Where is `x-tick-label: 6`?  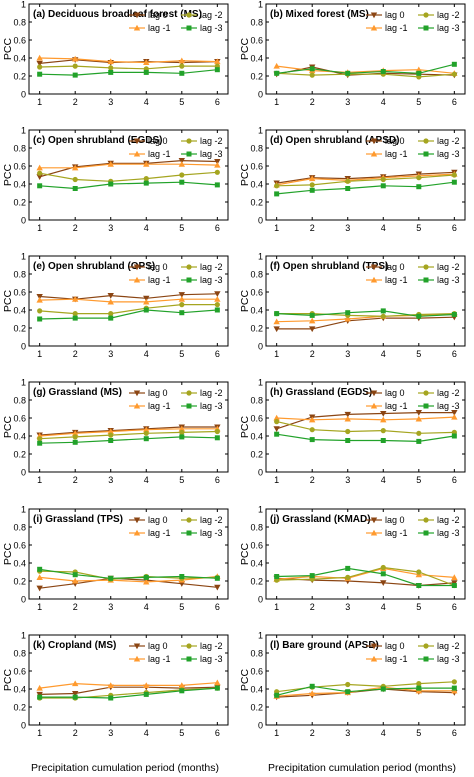
x-tick-label: 6 is located at coordinates (217, 480).